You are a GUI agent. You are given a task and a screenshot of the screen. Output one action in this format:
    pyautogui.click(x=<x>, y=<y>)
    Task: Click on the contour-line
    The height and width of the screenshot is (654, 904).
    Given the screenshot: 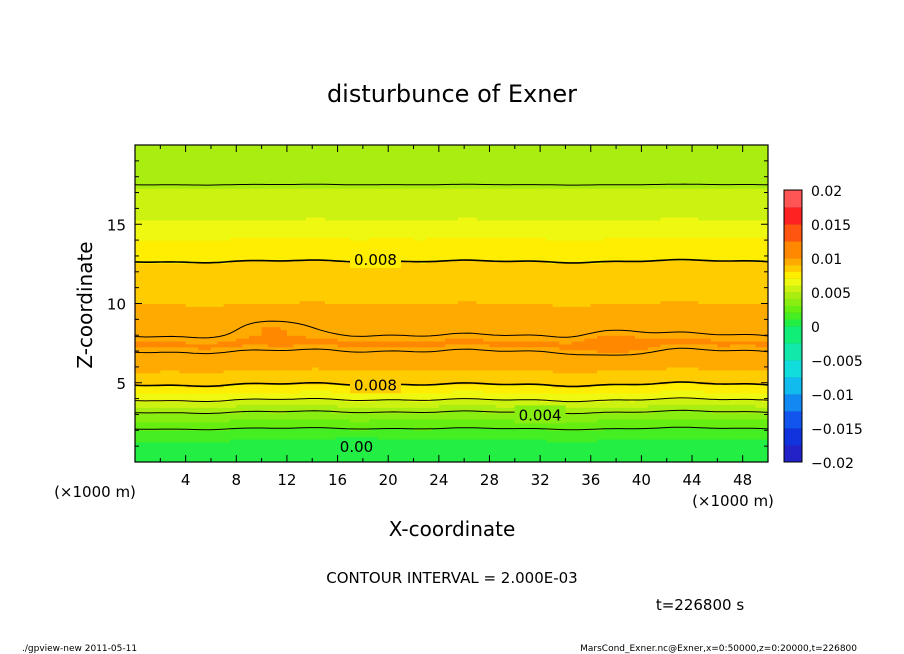 What is the action you would take?
    pyautogui.click(x=451, y=400)
    